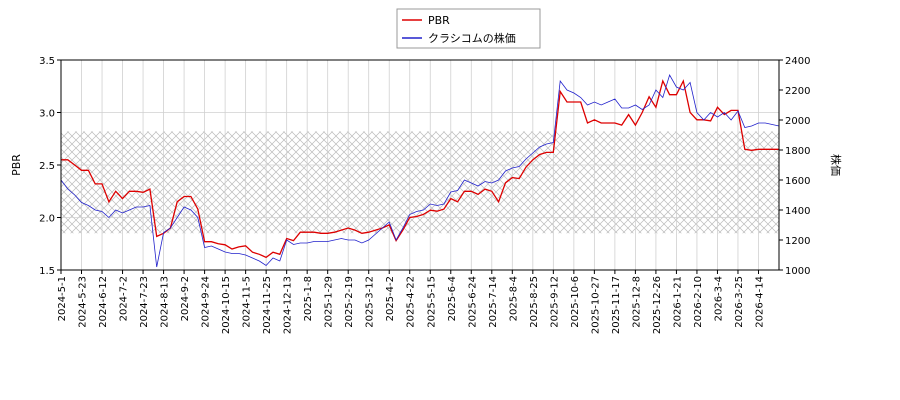 Image resolution: width=900 pixels, height=400 pixels. I want to click on y2-tick-label: 1400, so click(797, 211).